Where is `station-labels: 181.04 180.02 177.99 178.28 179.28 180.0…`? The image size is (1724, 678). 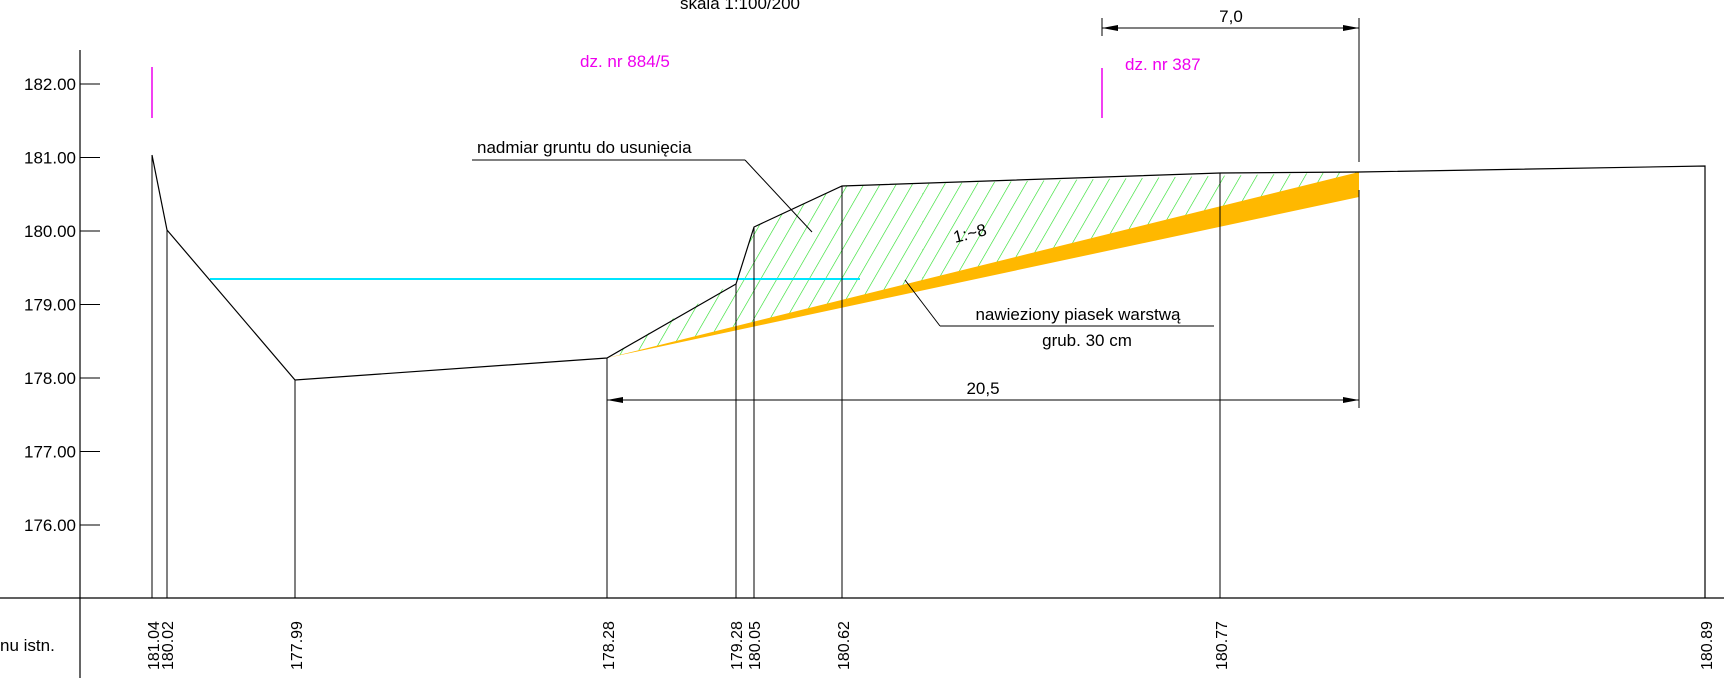 station-labels: 181.04 180.02 177.99 178.28 179.28 180.0… is located at coordinates (931, 645).